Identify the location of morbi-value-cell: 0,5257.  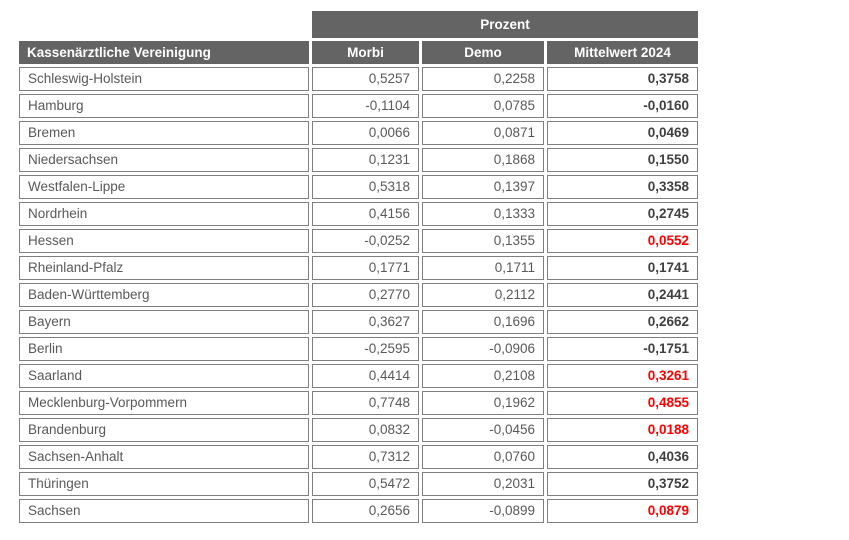
(365, 79).